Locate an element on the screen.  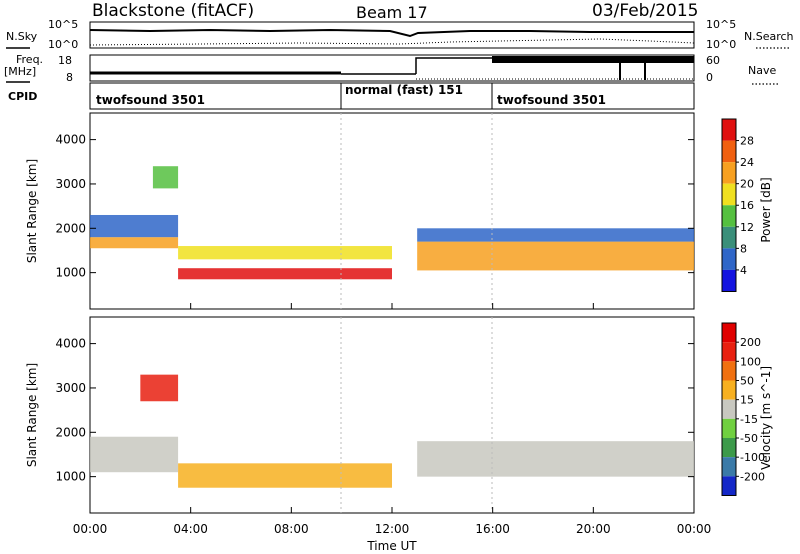
noise-panel is located at coordinates (392, 35).